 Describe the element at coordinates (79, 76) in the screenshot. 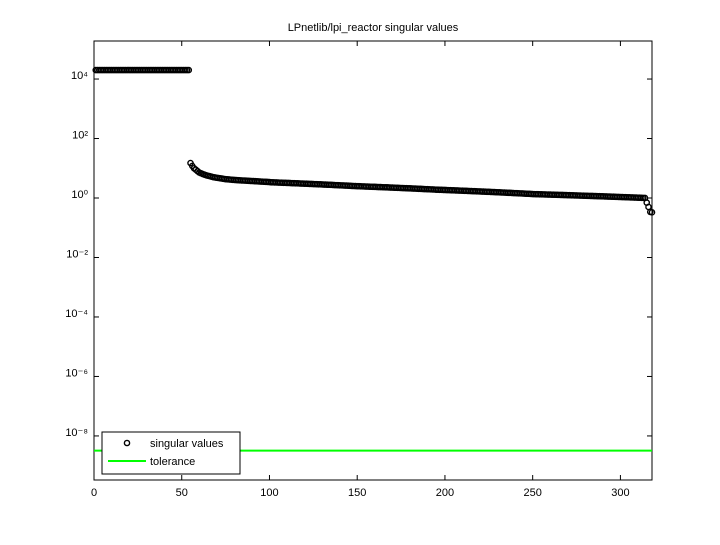

I see `y-tick-label: 10⁴` at that location.